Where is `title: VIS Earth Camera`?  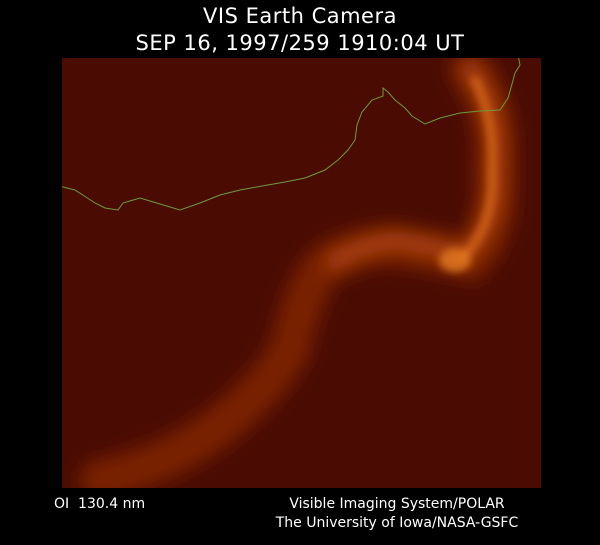
title: VIS Earth Camera is located at coordinates (300, 16).